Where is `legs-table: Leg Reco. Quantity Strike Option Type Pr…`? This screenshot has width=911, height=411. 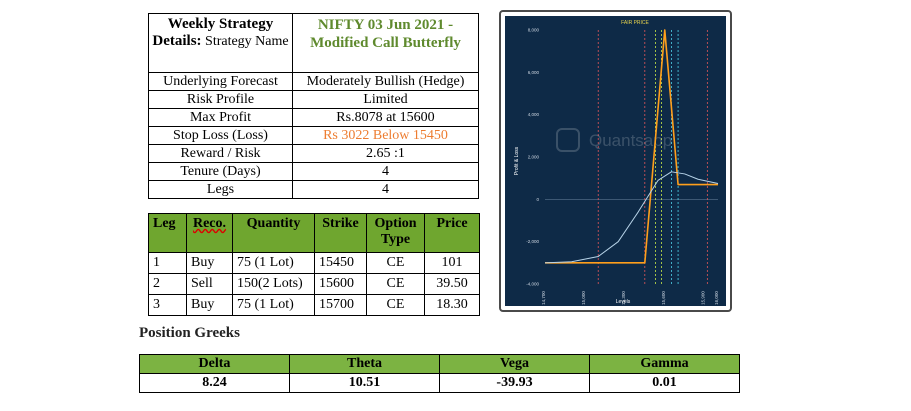
legs-table: Leg Reco. Quantity Strike Option Type Pr… is located at coordinates (314, 264).